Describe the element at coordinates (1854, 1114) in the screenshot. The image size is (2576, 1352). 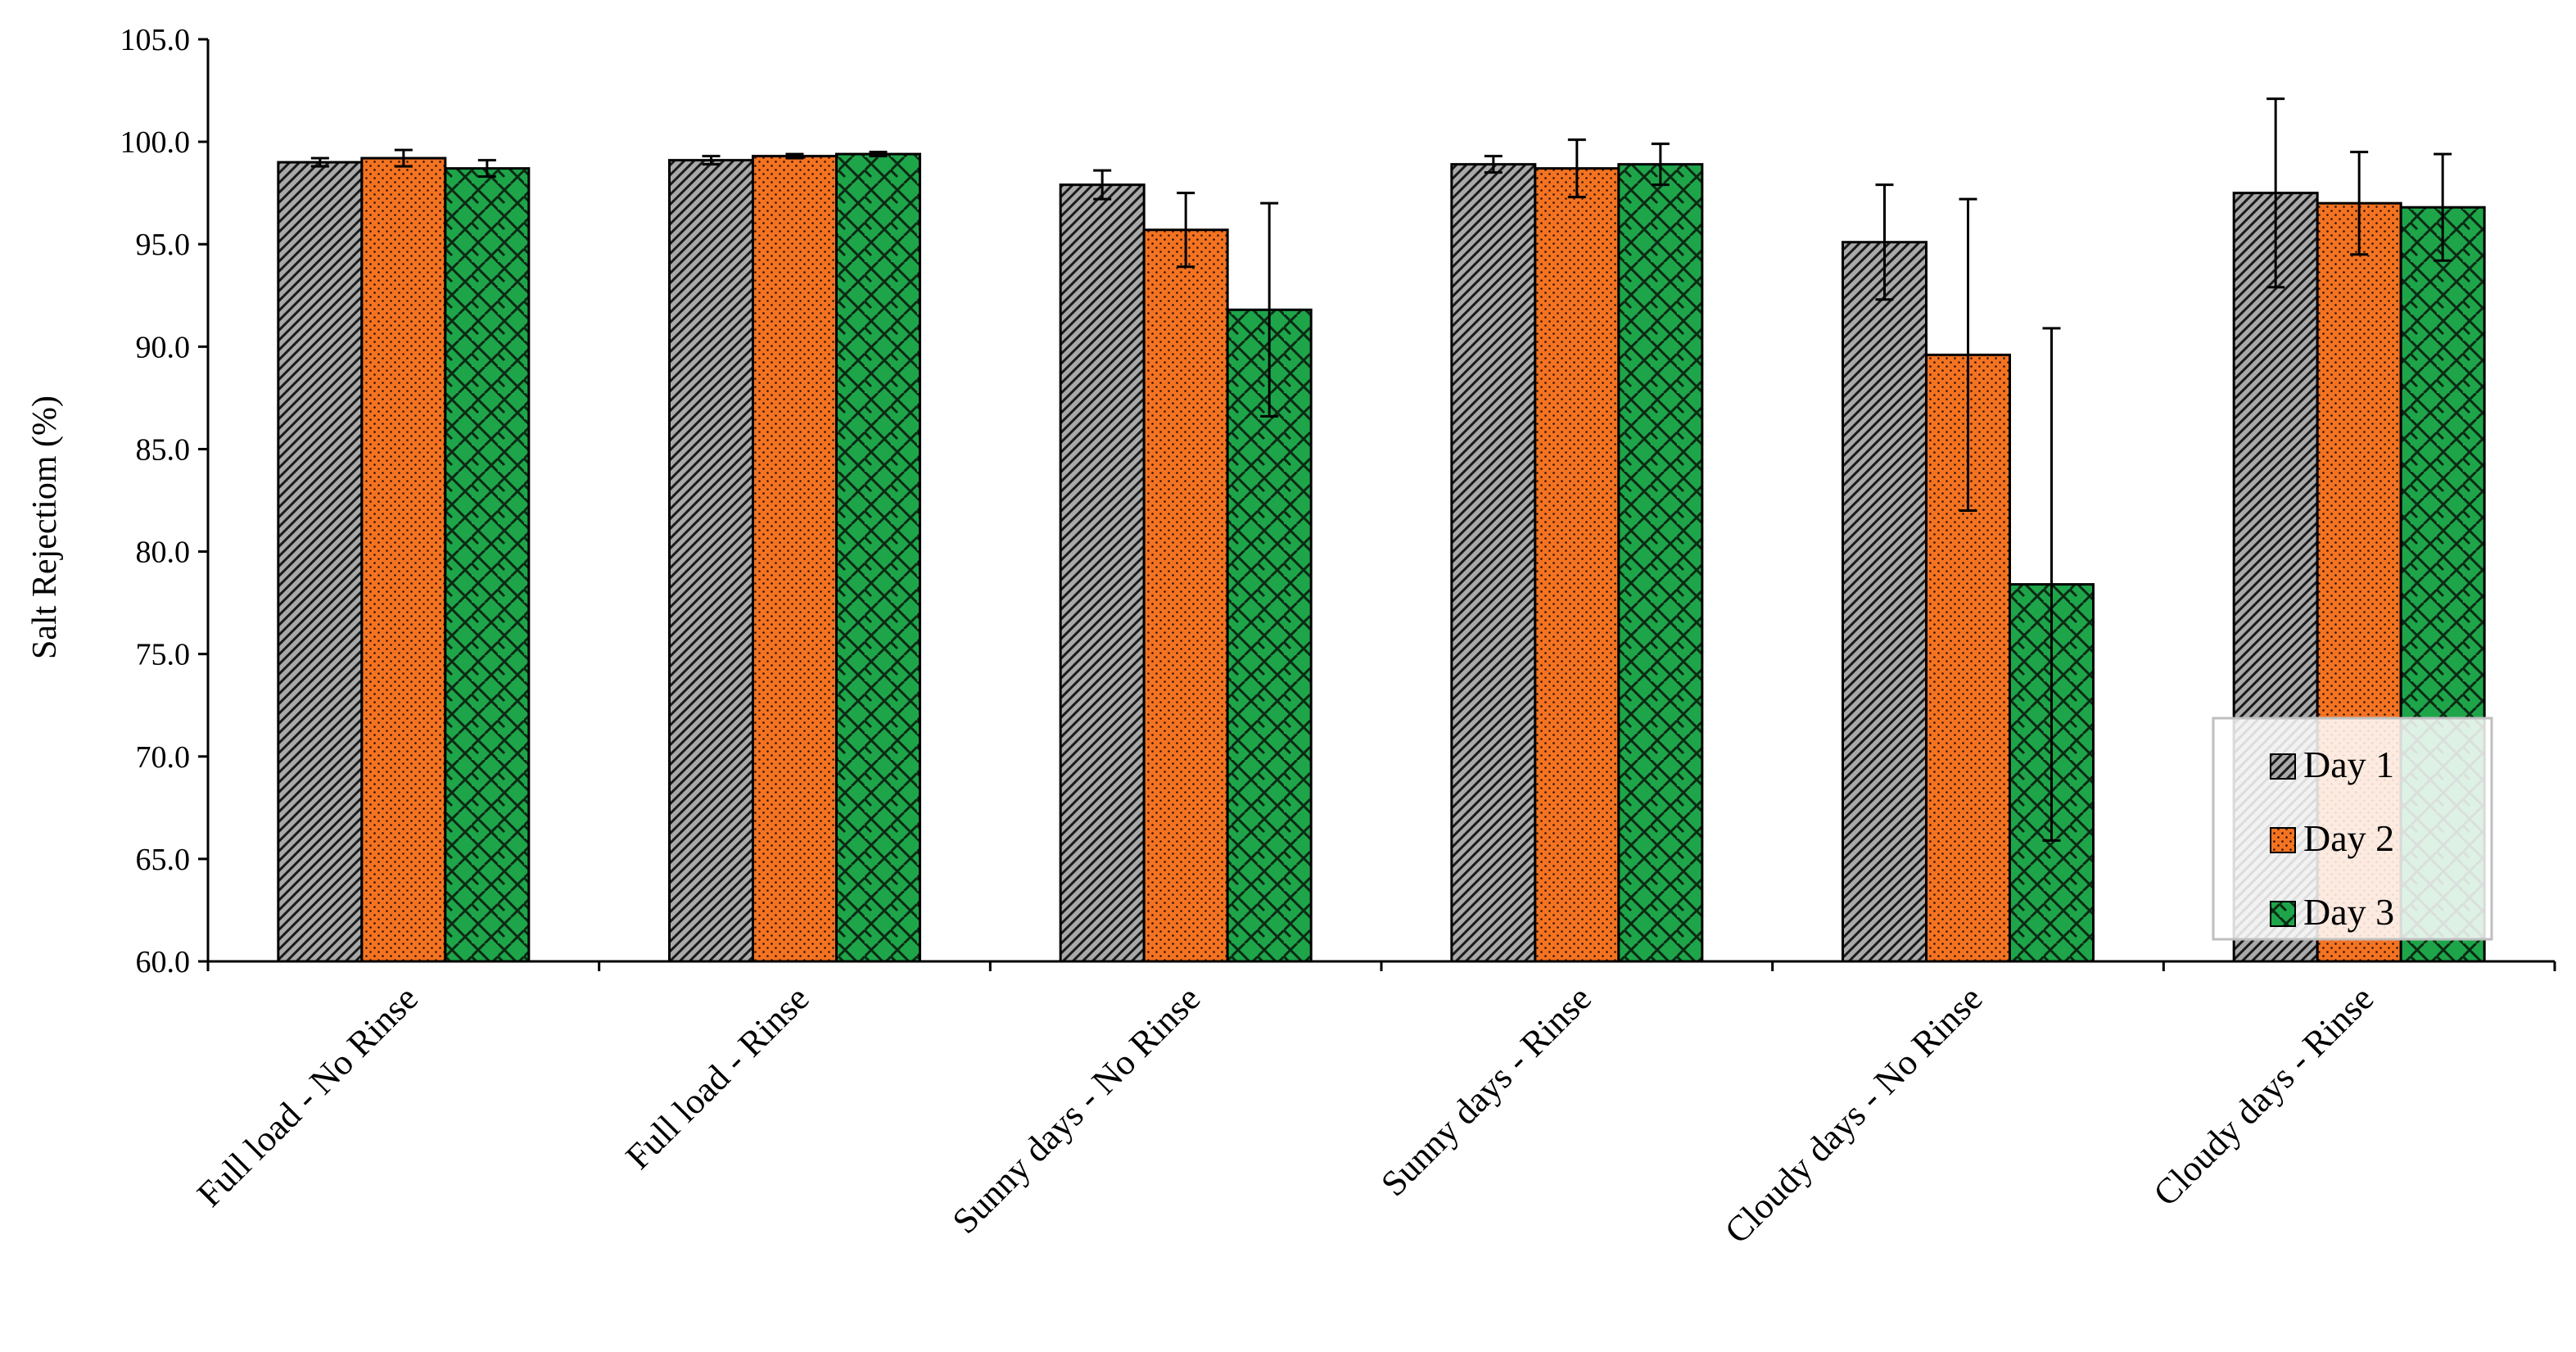
I see `x-category-label: Cloudy days - No Rinse` at that location.